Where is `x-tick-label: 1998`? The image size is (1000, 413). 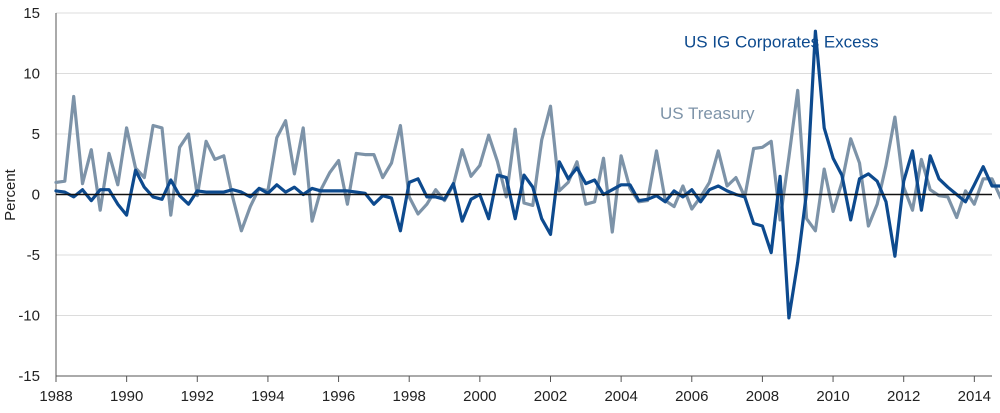
x-tick-label: 1998 is located at coordinates (409, 396).